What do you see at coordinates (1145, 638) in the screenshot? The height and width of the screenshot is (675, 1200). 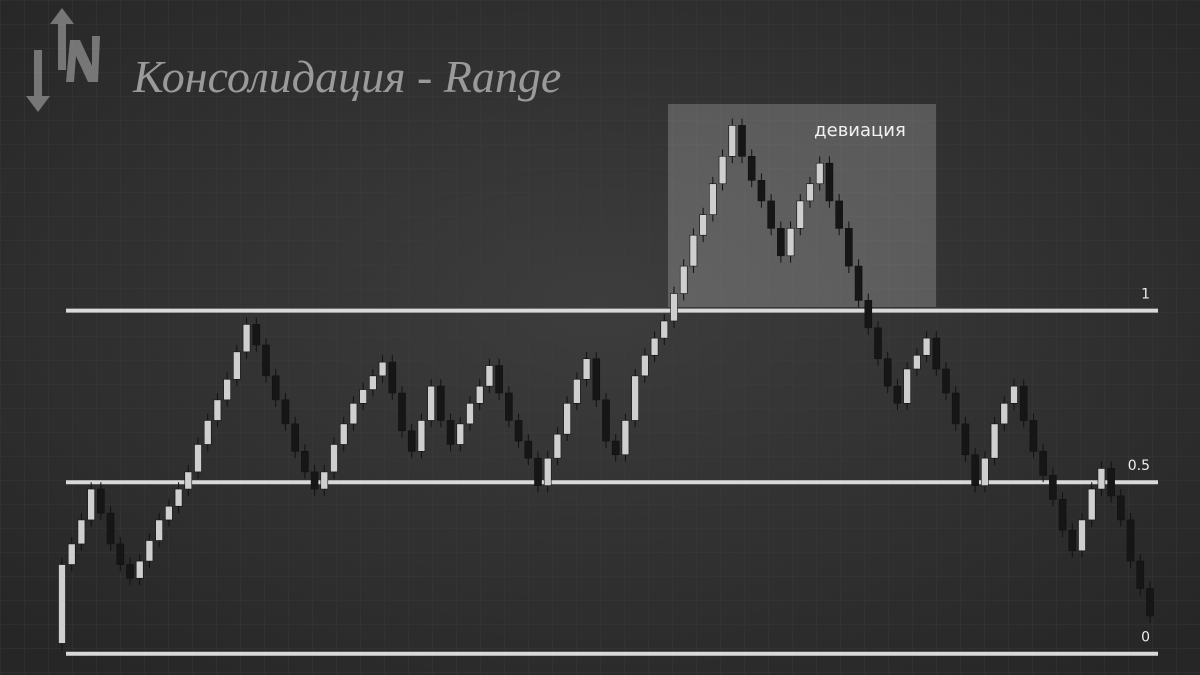 I see `level-label: 0` at bounding box center [1145, 638].